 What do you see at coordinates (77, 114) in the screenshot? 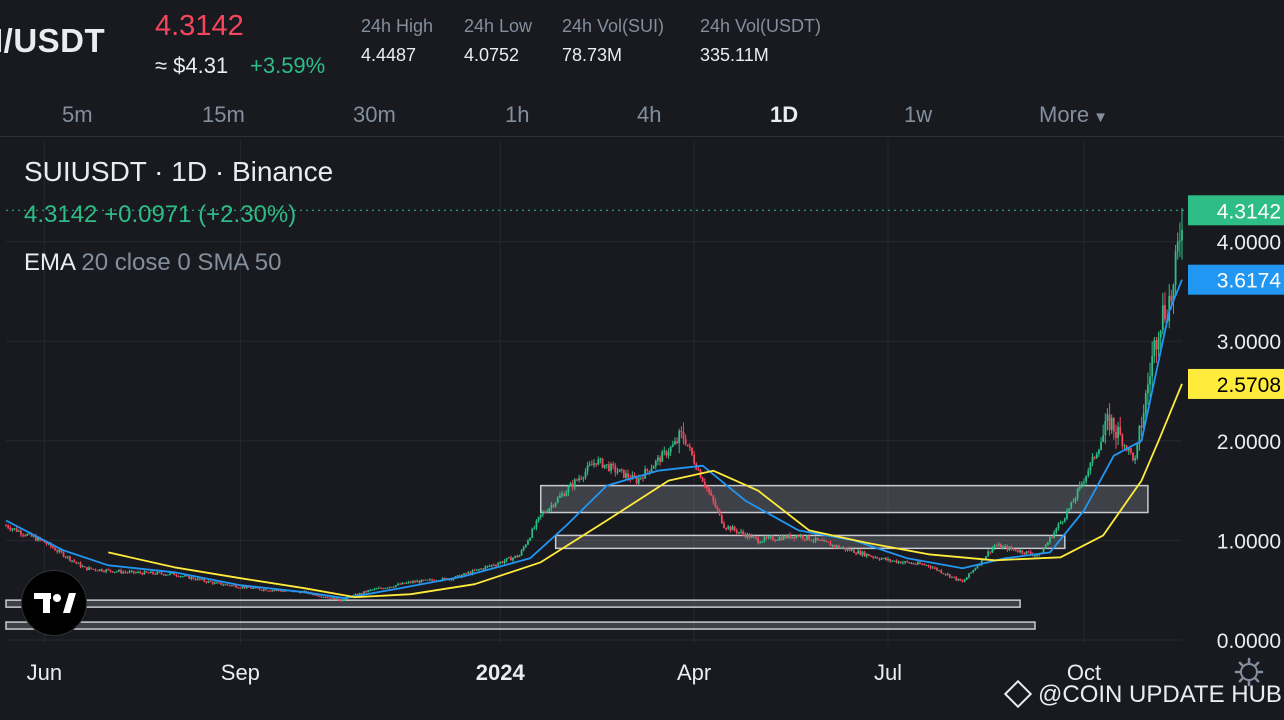
I see `tab-5m: 5m` at bounding box center [77, 114].